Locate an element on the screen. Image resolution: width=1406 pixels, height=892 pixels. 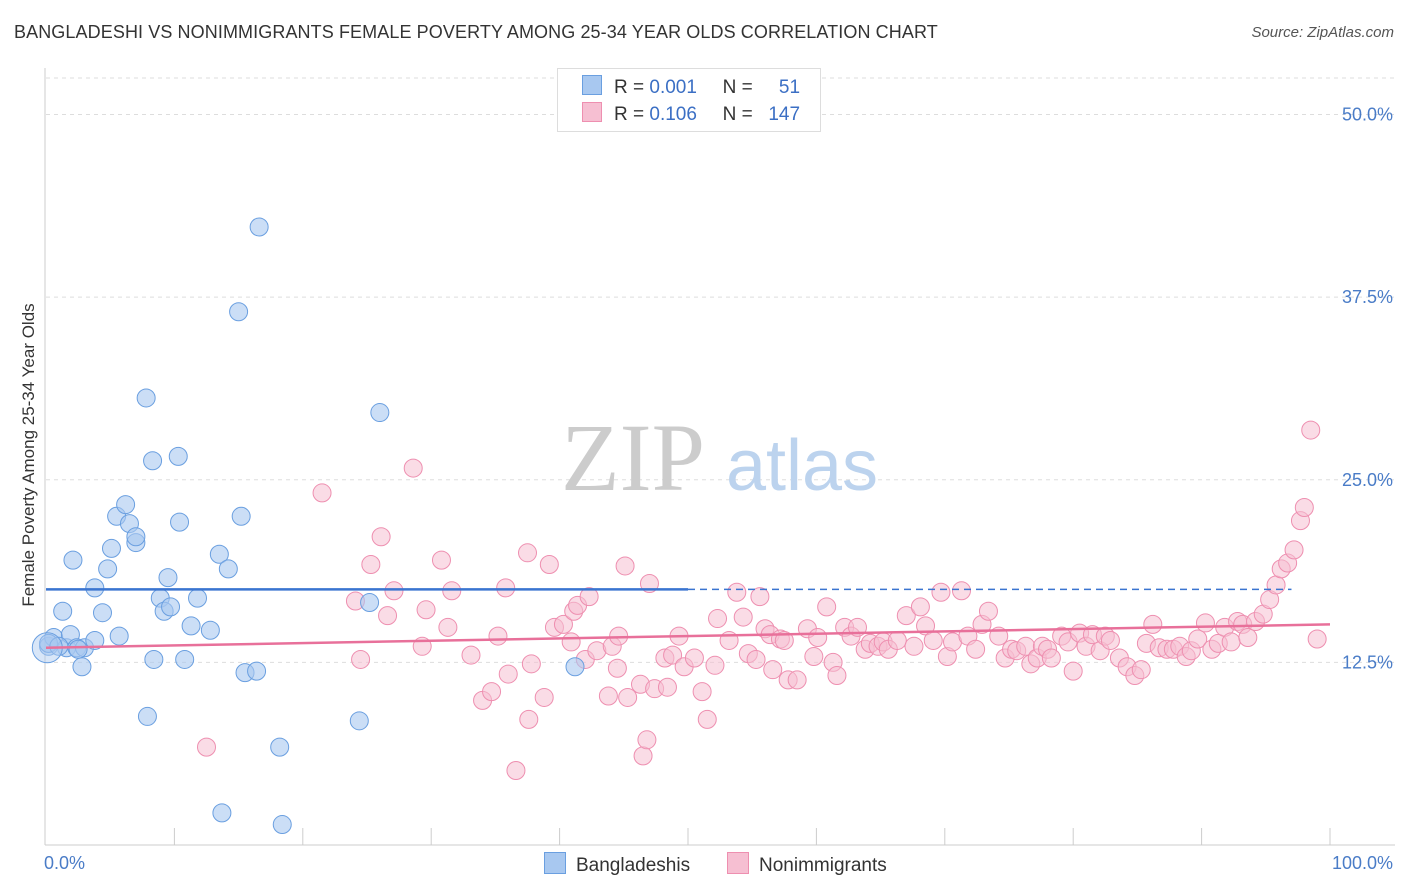
legend-swatch-blue is located at coordinates (592, 85).